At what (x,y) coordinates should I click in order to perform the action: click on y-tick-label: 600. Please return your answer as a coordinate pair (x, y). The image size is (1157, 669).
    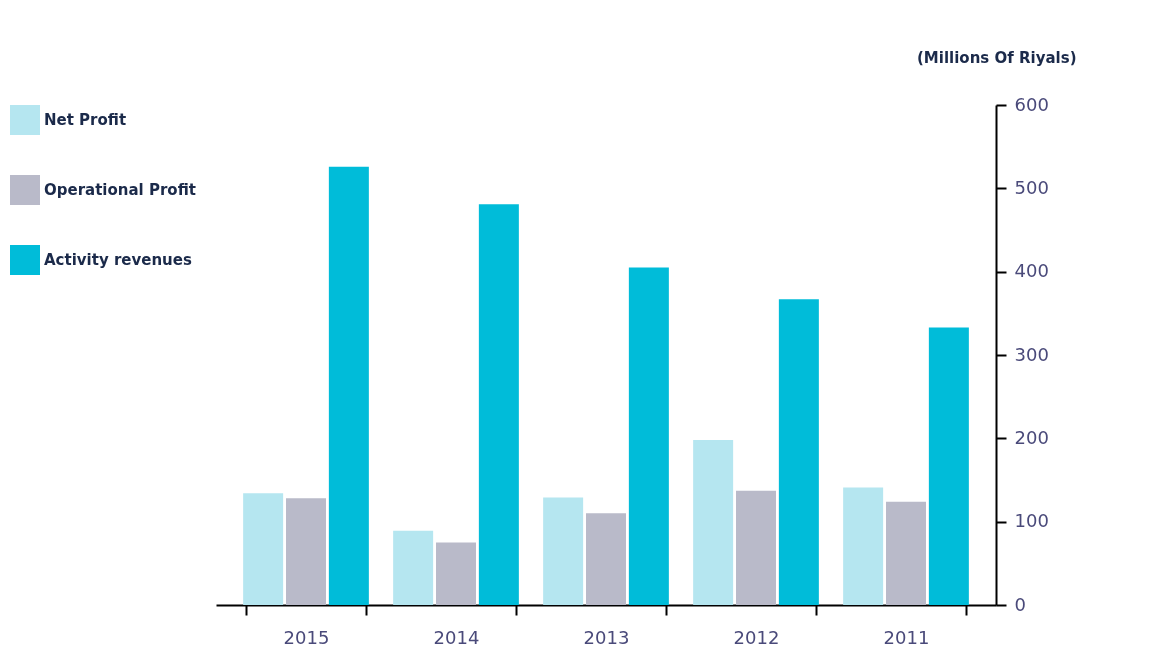
    Looking at the image, I should click on (1031, 104).